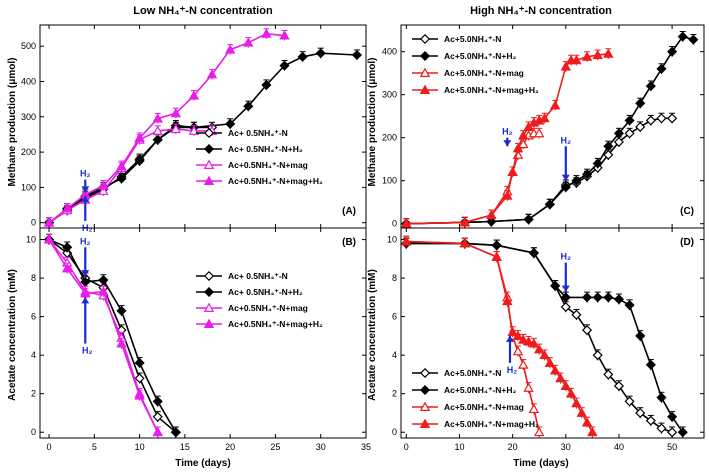 Image resolution: width=709 pixels, height=472 pixels. Describe the element at coordinates (12, 335) in the screenshot. I see `ylabel-acetate: Acetate concentration (mM)` at that location.